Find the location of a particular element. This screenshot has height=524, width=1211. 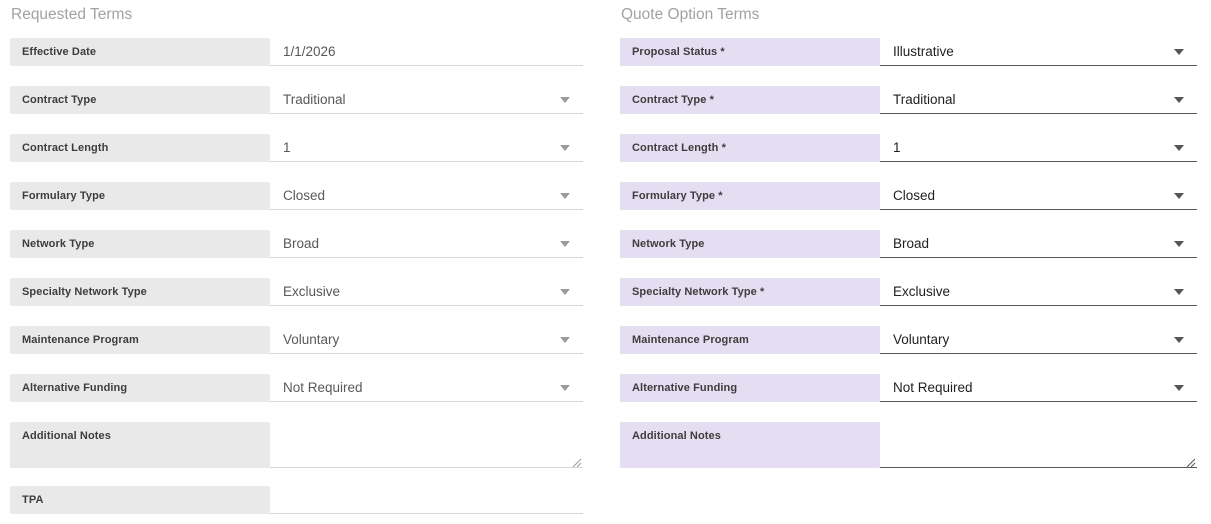

proposal-status-select: Illustrative is located at coordinates (1038, 52).